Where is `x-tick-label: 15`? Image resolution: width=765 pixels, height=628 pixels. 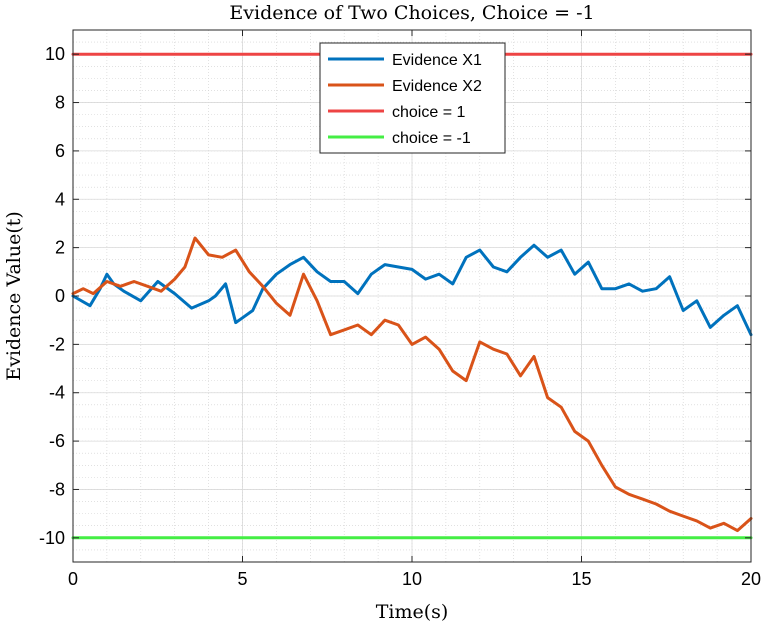
x-tick-label: 15 is located at coordinates (581, 579).